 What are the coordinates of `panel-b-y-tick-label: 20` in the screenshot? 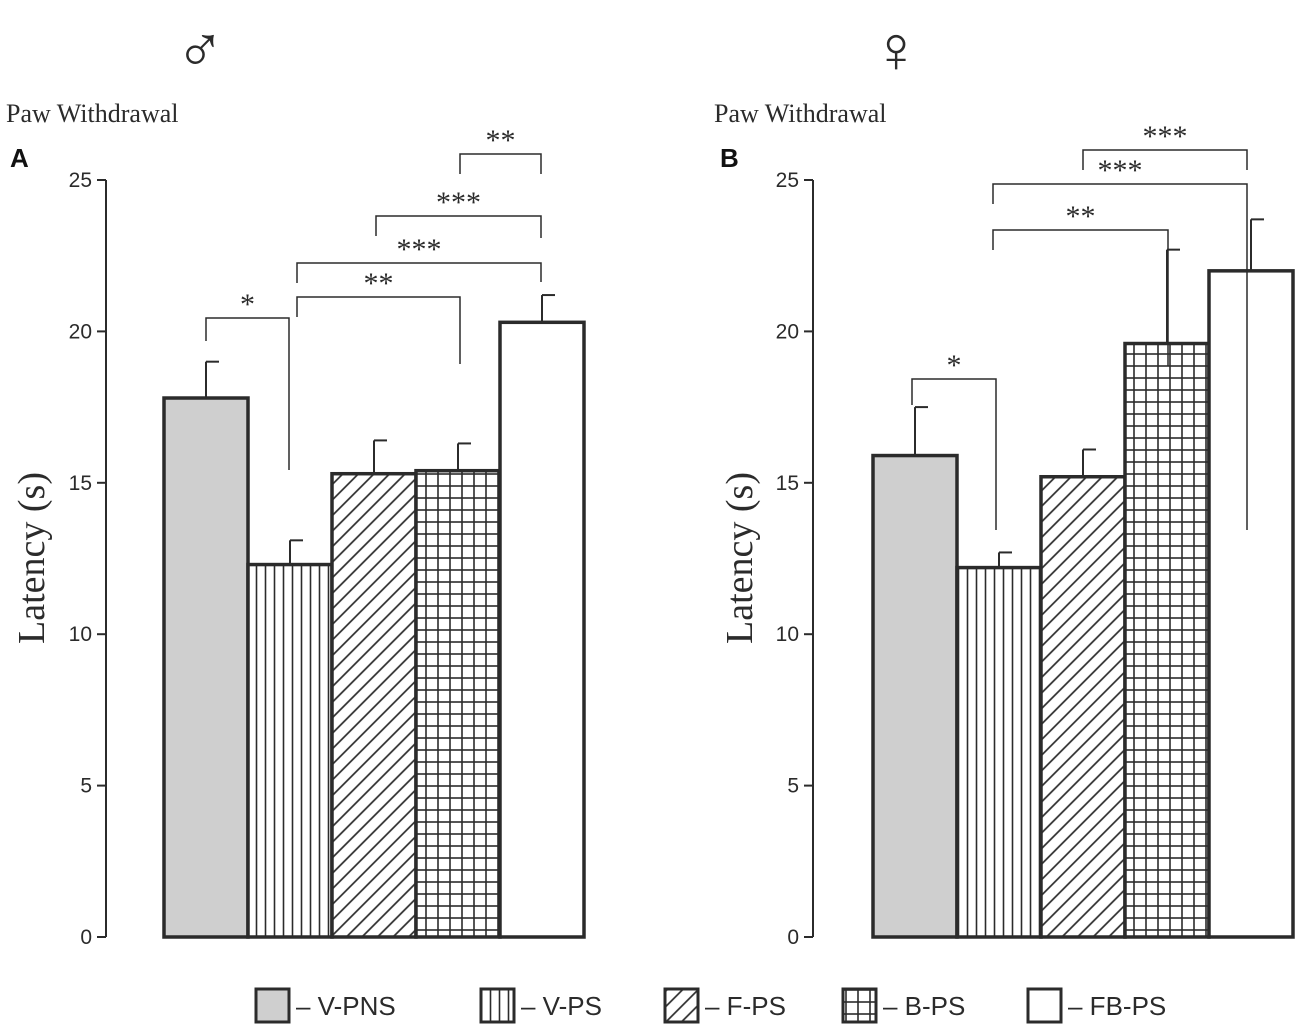 It's located at (787, 331).